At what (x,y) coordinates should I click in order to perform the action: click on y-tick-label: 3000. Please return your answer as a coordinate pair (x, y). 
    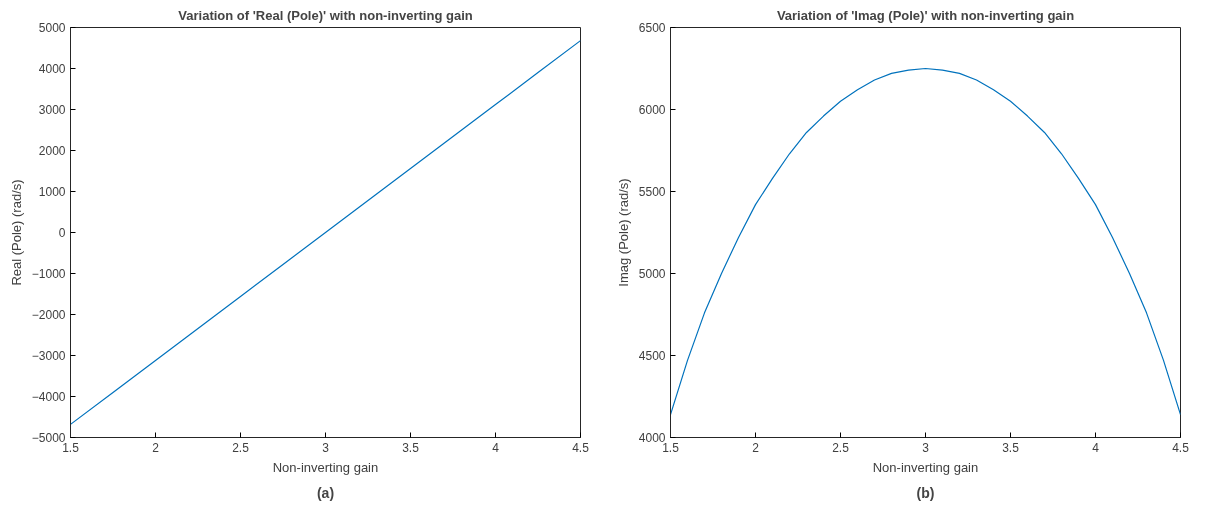
    Looking at the image, I should click on (52, 110).